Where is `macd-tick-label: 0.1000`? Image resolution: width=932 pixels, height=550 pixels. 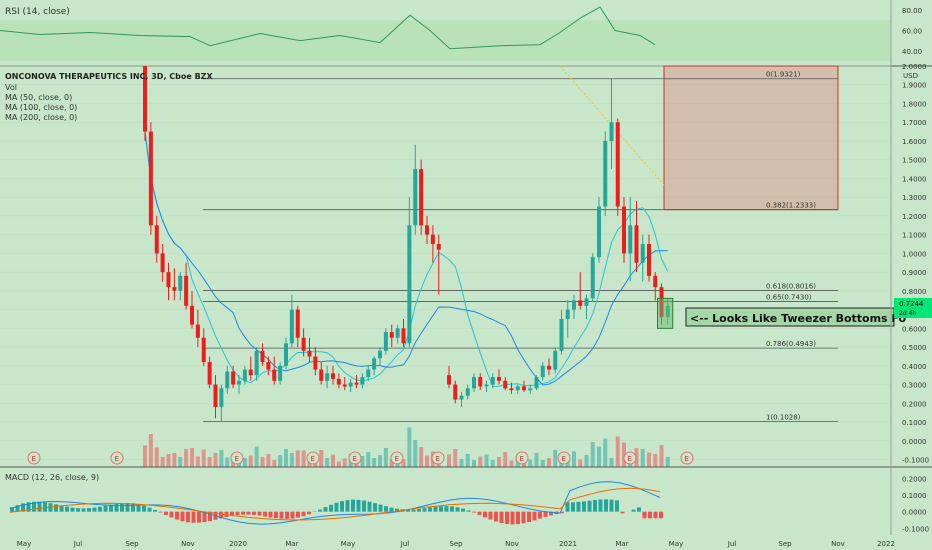
macd-tick-label: 0.1000 is located at coordinates (914, 496).